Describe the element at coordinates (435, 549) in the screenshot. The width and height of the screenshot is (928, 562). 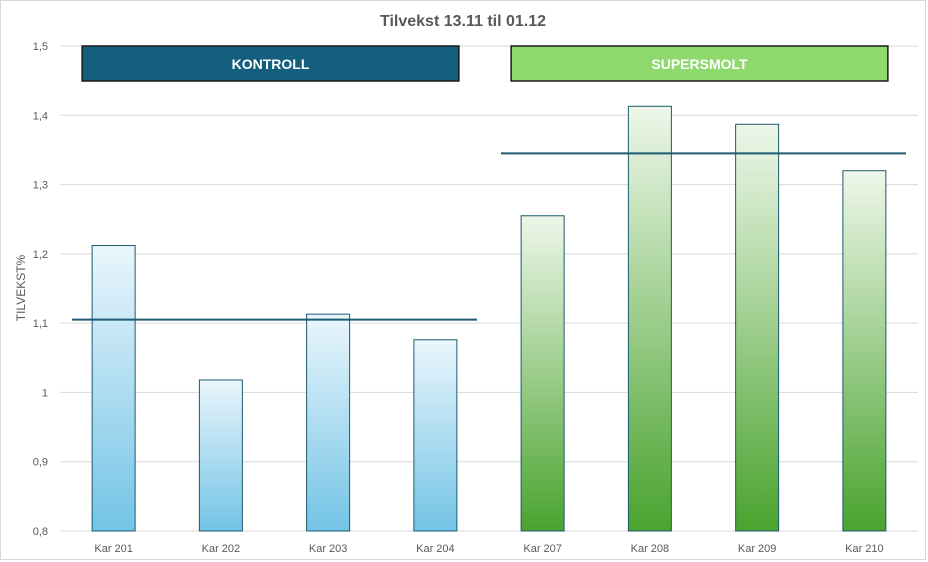
I see `x-tick-label: Kar 204` at that location.